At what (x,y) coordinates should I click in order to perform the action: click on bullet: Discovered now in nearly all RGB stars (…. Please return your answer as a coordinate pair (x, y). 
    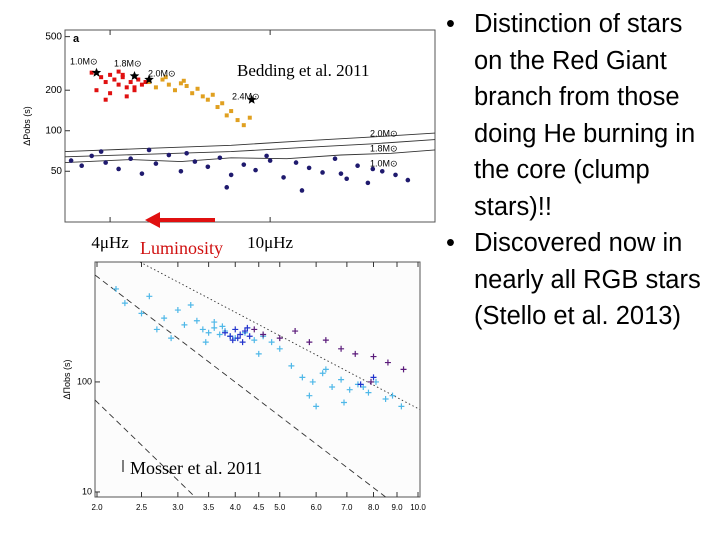
    Looking at the image, I should click on (576, 280).